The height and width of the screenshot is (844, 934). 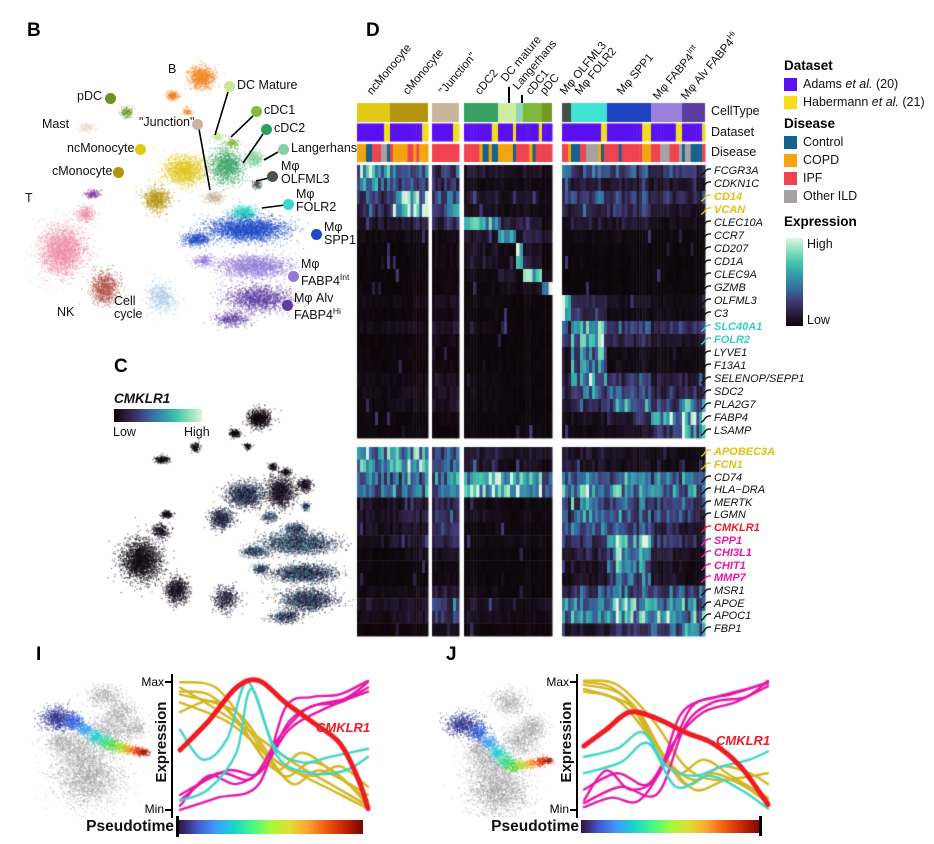 What do you see at coordinates (140, 149) in the screenshot?
I see `cluster-dot-ncmonocyte` at bounding box center [140, 149].